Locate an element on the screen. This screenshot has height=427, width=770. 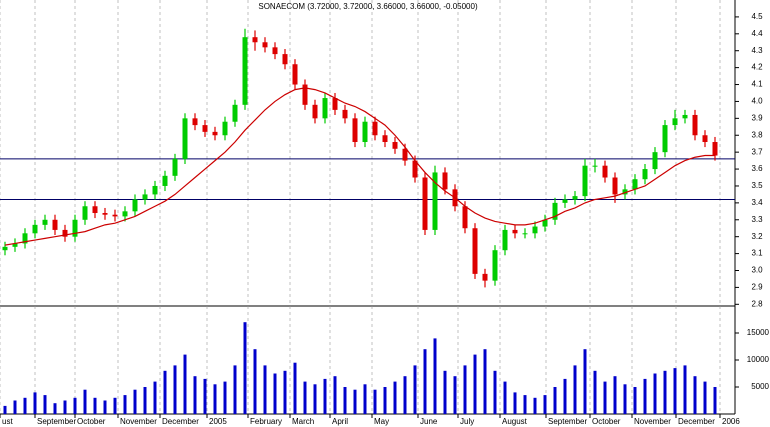
y-tick-label: 4.0 is located at coordinates (757, 101).